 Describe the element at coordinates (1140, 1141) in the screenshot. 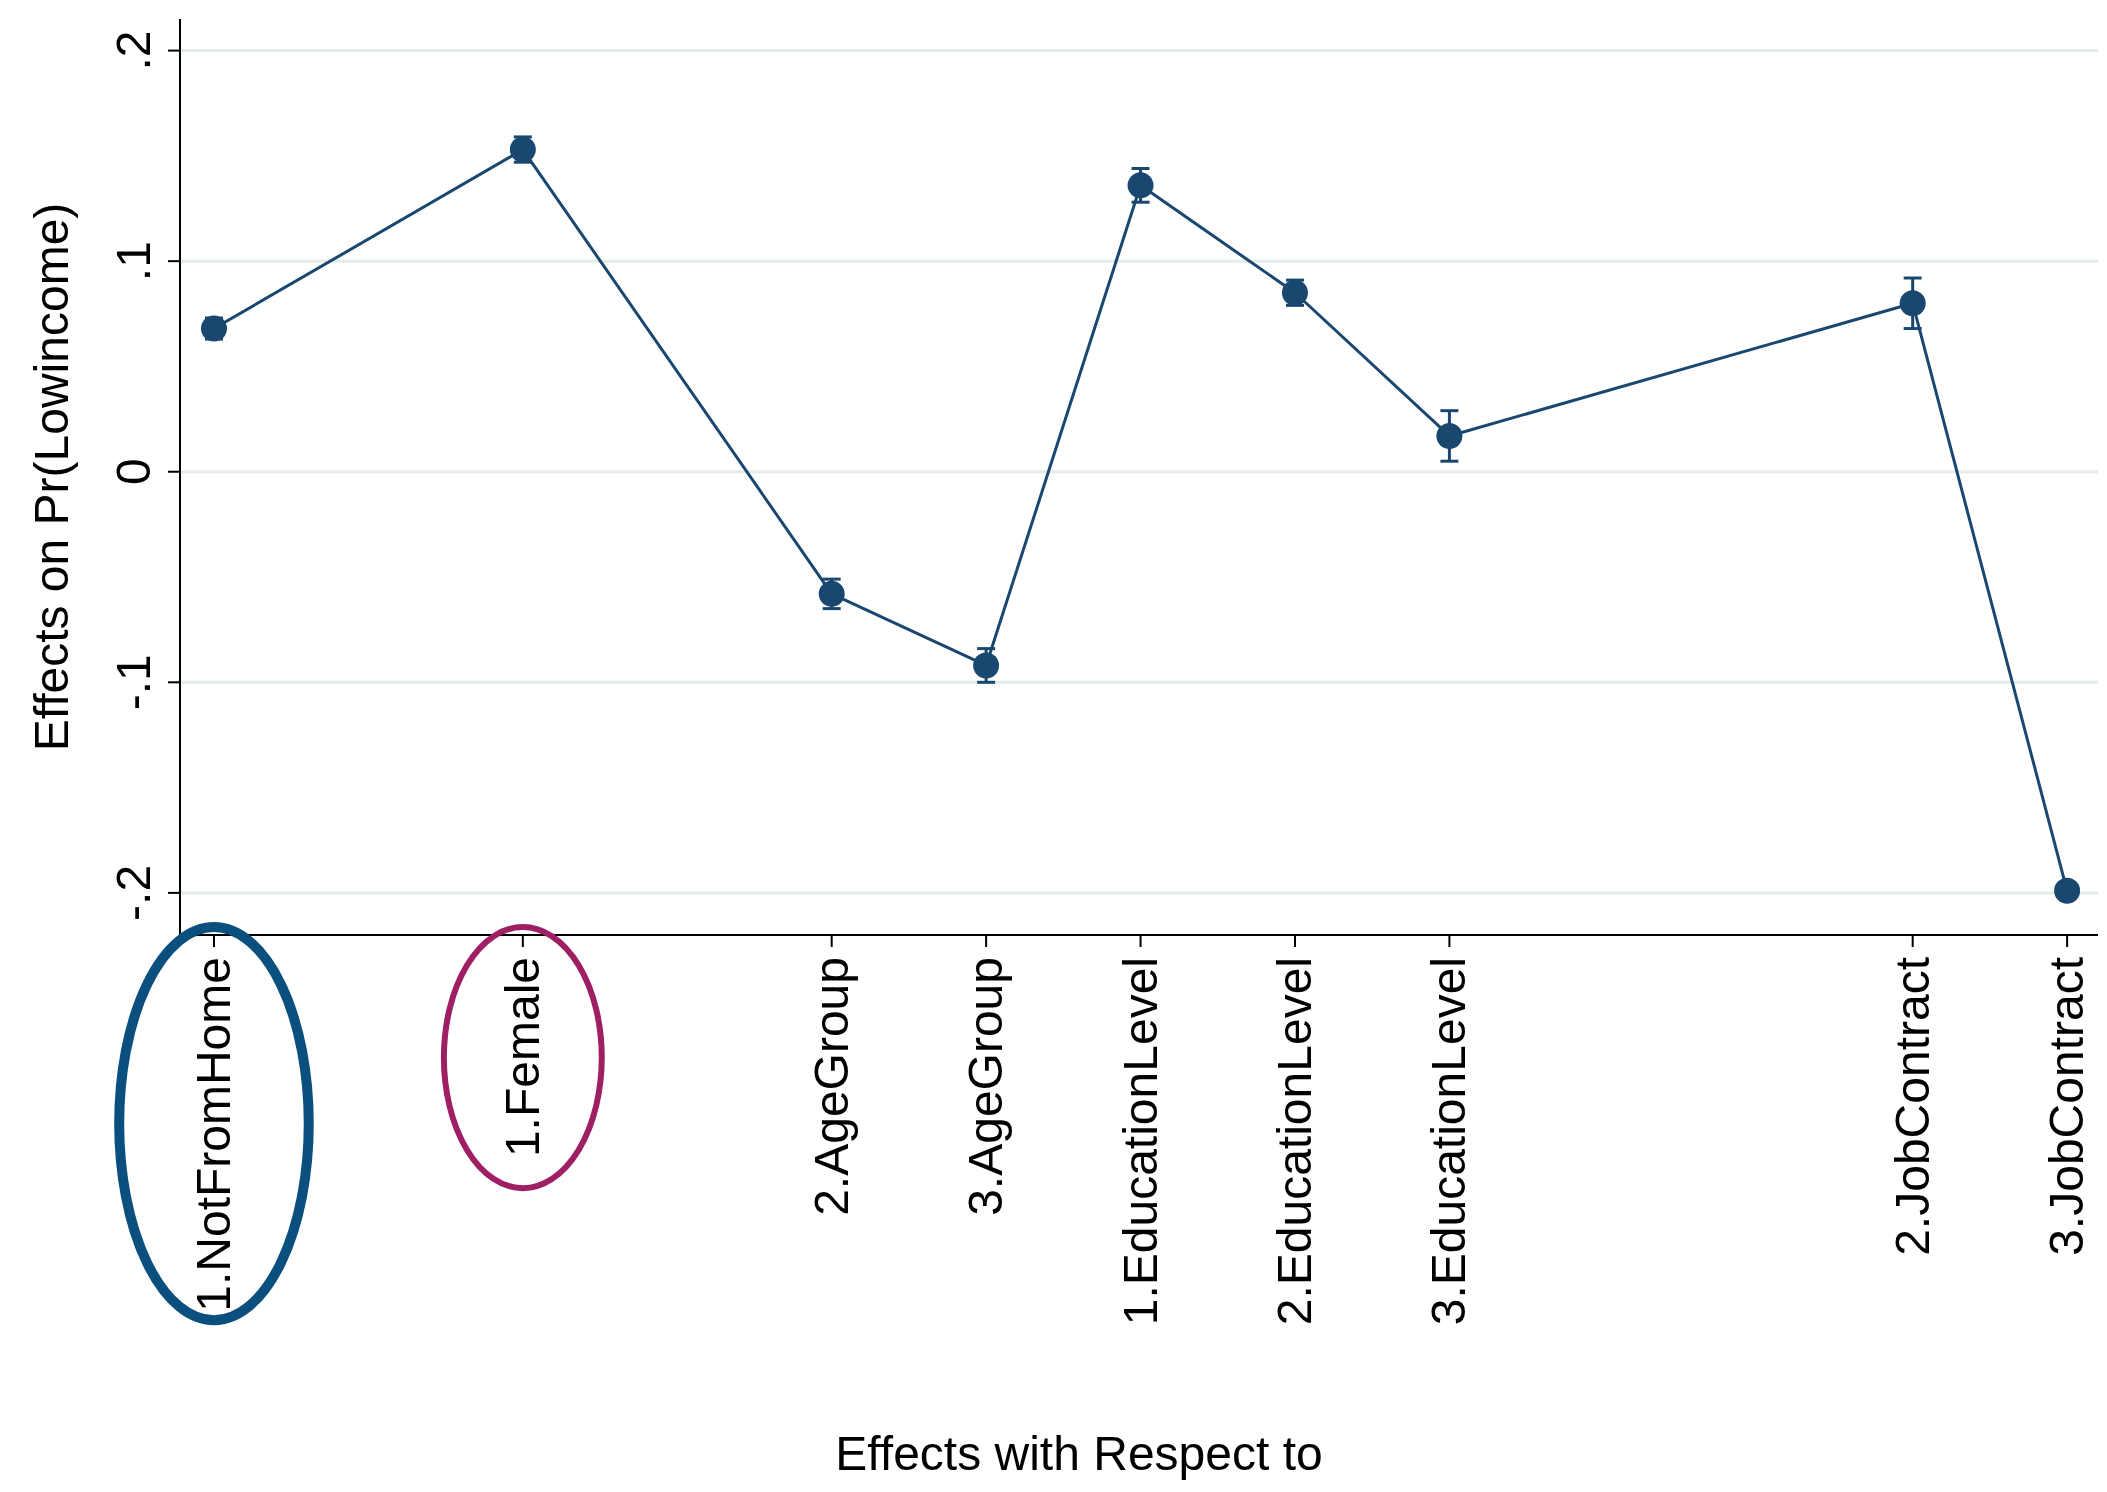

I see `x-tick-label: 1.EducationLevel` at that location.